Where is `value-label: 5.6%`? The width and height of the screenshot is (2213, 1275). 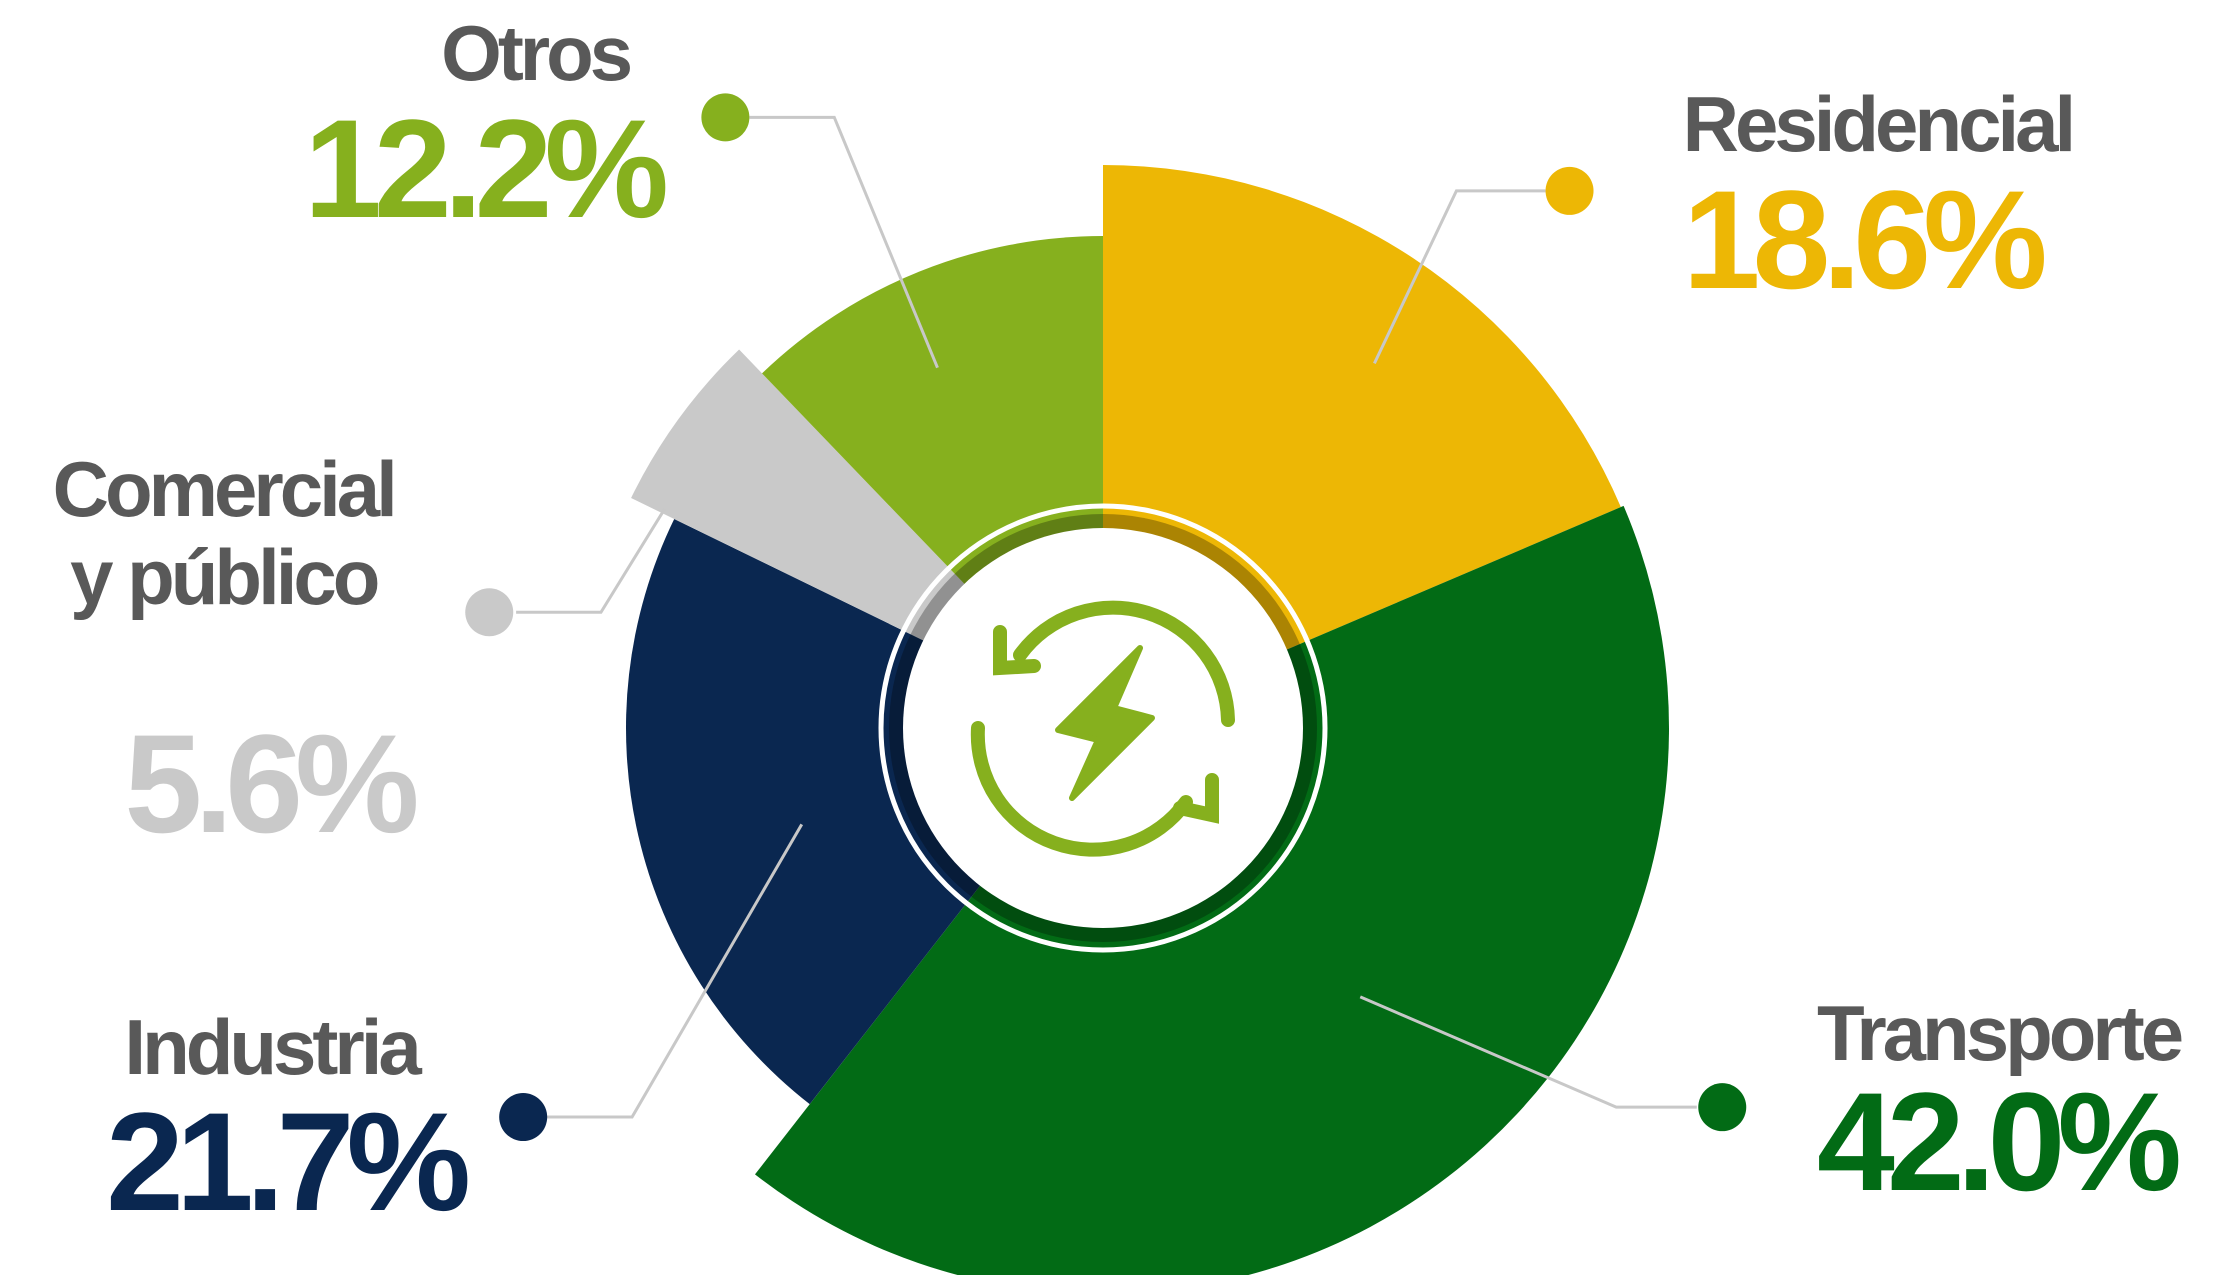 value-label: 5.6% is located at coordinates (271, 784).